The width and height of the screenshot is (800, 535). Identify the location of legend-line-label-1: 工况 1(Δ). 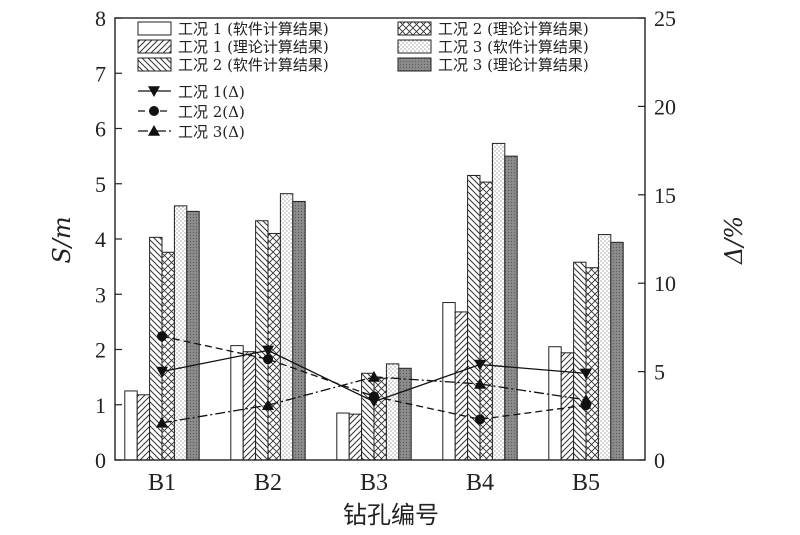
(211, 92).